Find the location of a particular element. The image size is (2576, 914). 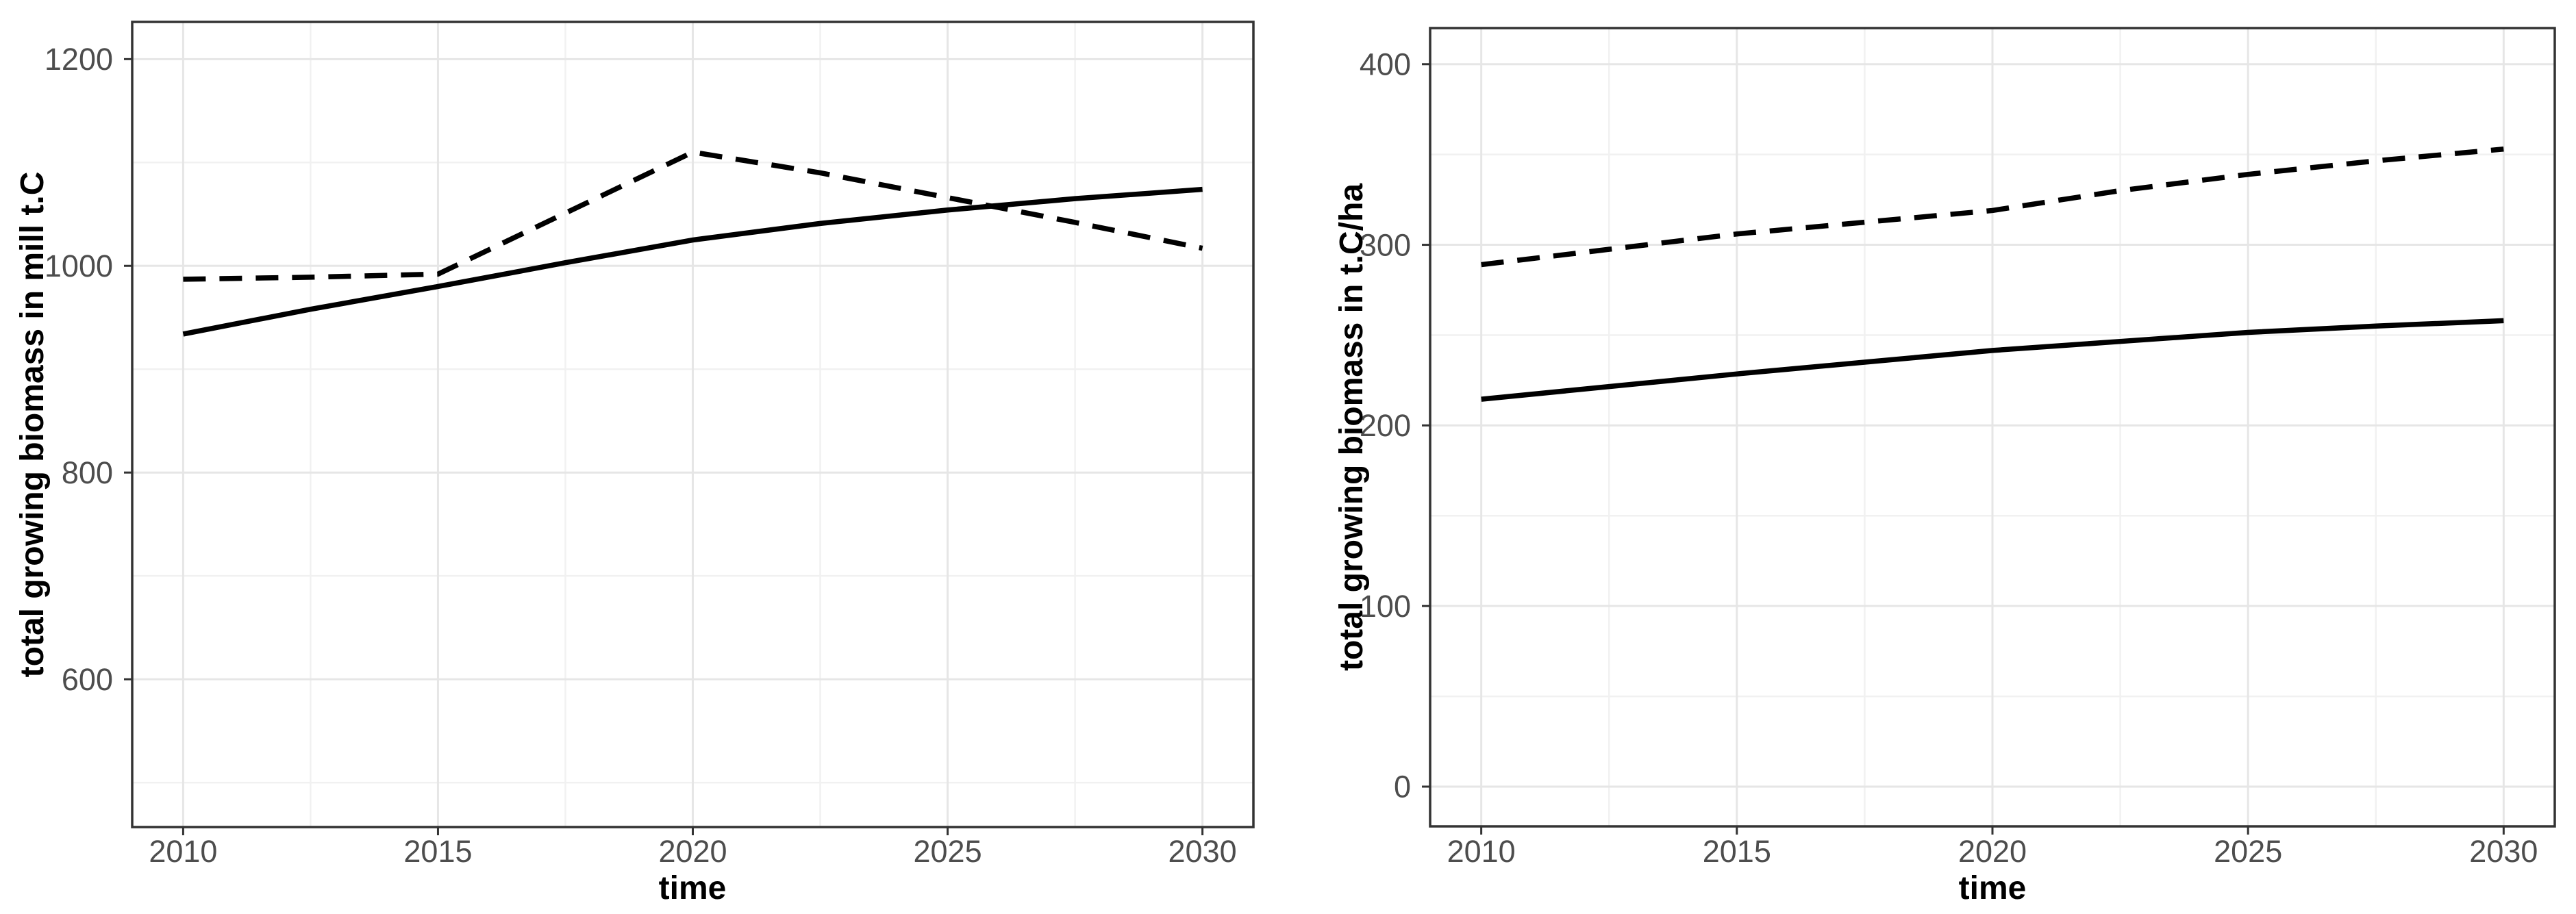

y-tick-label: 400 is located at coordinates (1385, 64).